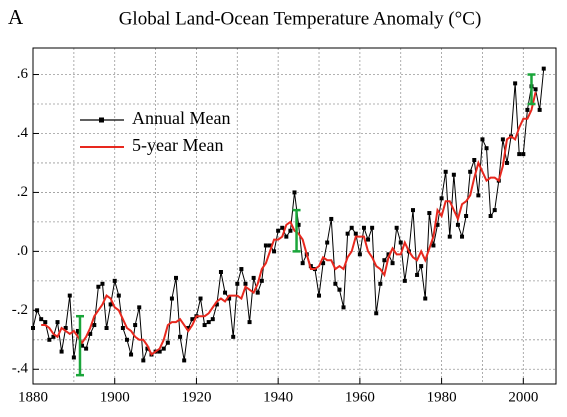  Describe the element at coordinates (101, 120) in the screenshot. I see `legend-marker` at that location.